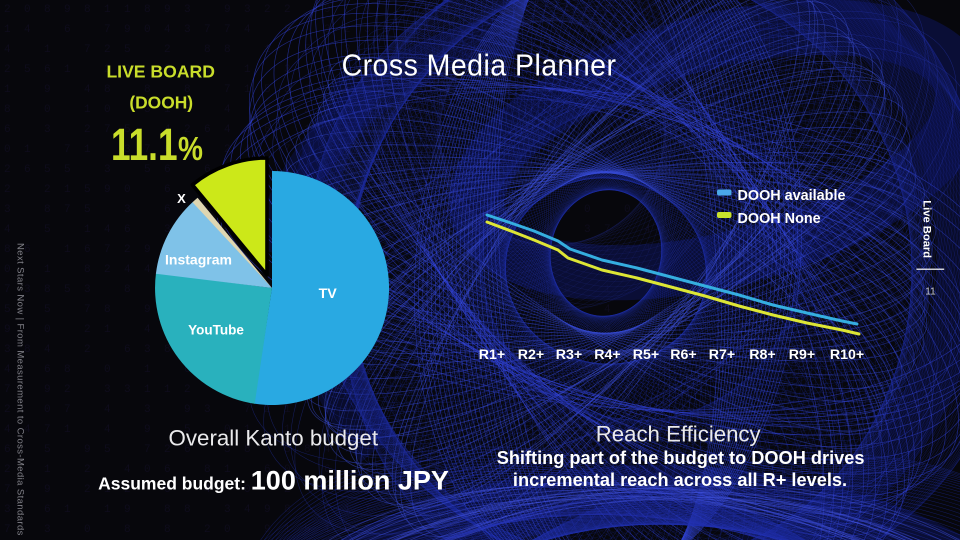 The image size is (960, 540). I want to click on svg-text: R9+, so click(802, 355).